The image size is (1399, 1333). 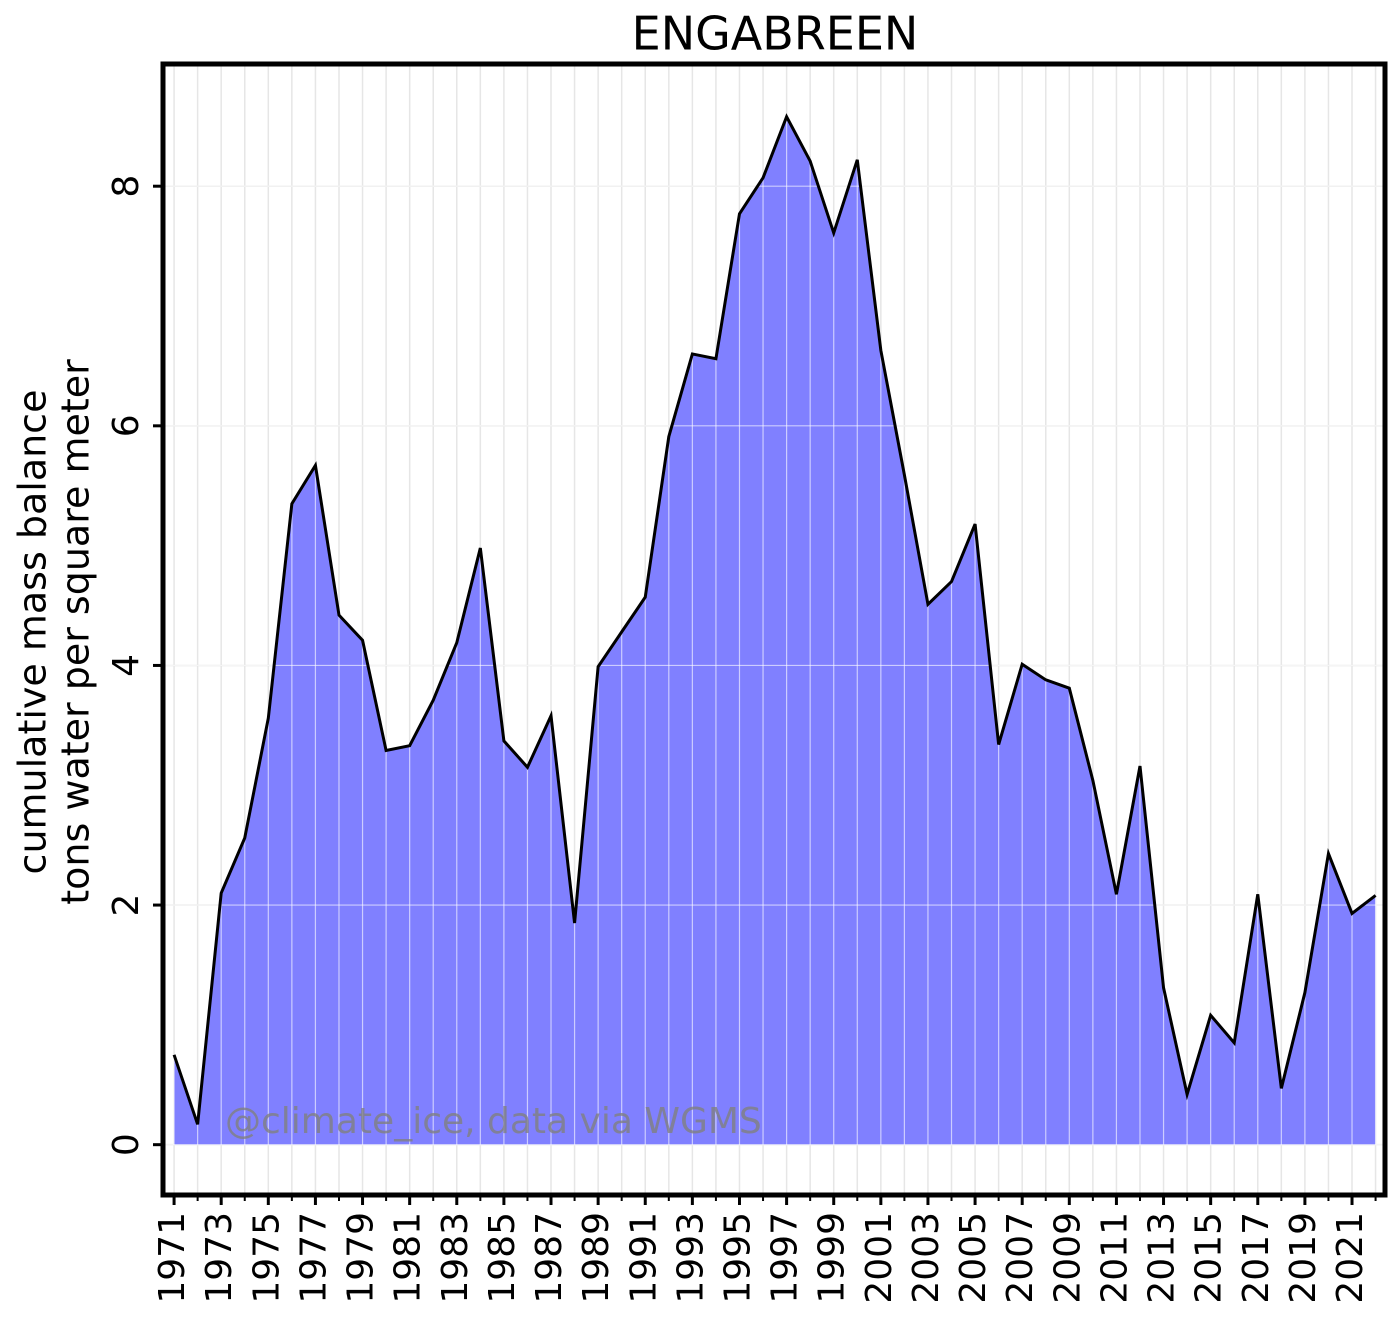 What do you see at coordinates (33, 632) in the screenshot?
I see `y-axis-label: cumulative mass balance` at bounding box center [33, 632].